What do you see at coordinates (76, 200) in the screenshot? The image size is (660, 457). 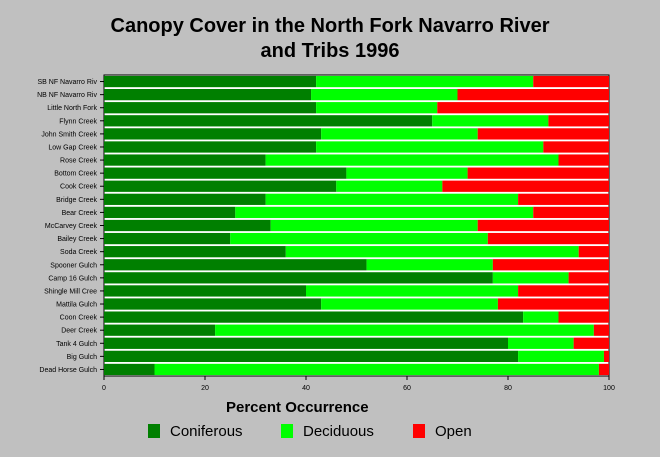 I see `category-label: Bridge Creek` at bounding box center [76, 200].